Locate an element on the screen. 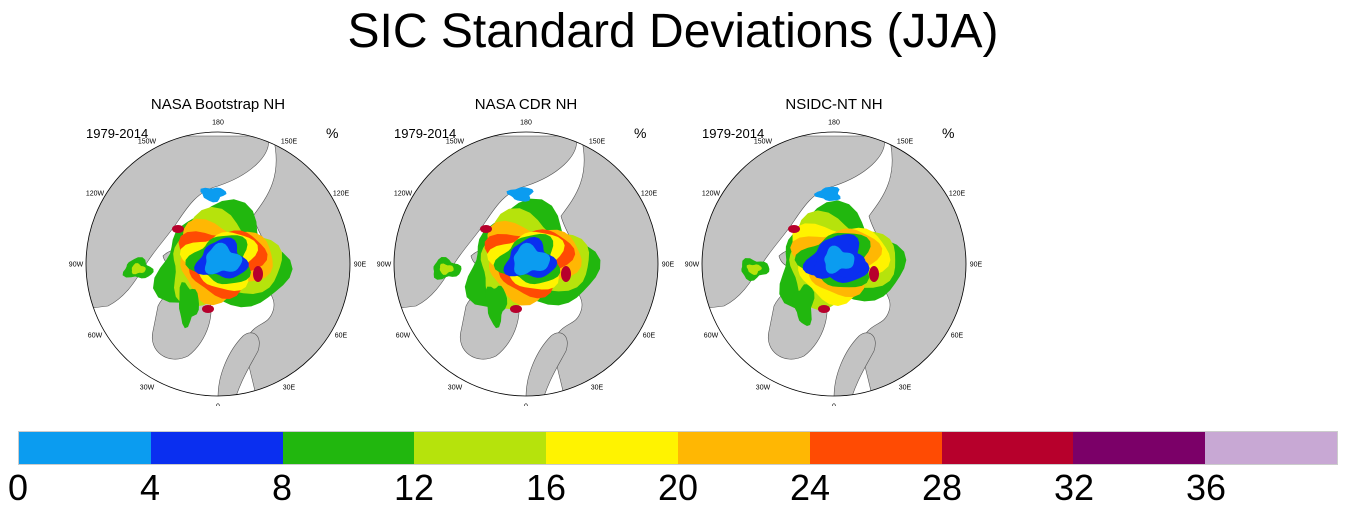 The width and height of the screenshot is (1346, 513). colorbar-ticks: 0 4 8 12 16 20 24 28 32 36 is located at coordinates (673, 488).